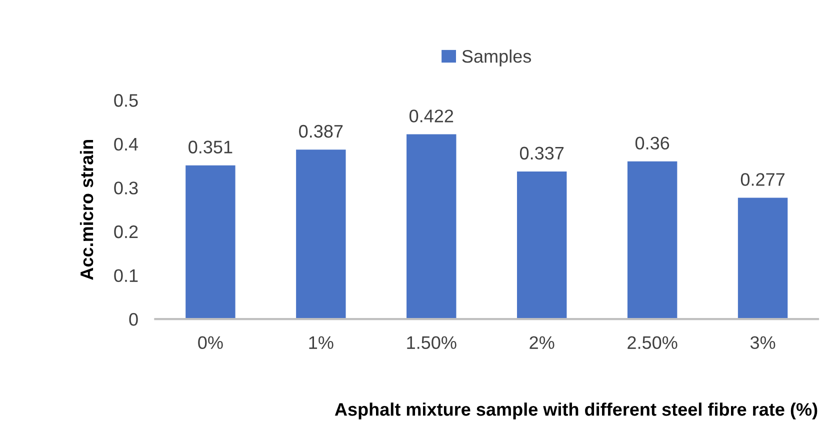 The height and width of the screenshot is (426, 839). What do you see at coordinates (210, 147) in the screenshot?
I see `data-label: 0.351` at bounding box center [210, 147].